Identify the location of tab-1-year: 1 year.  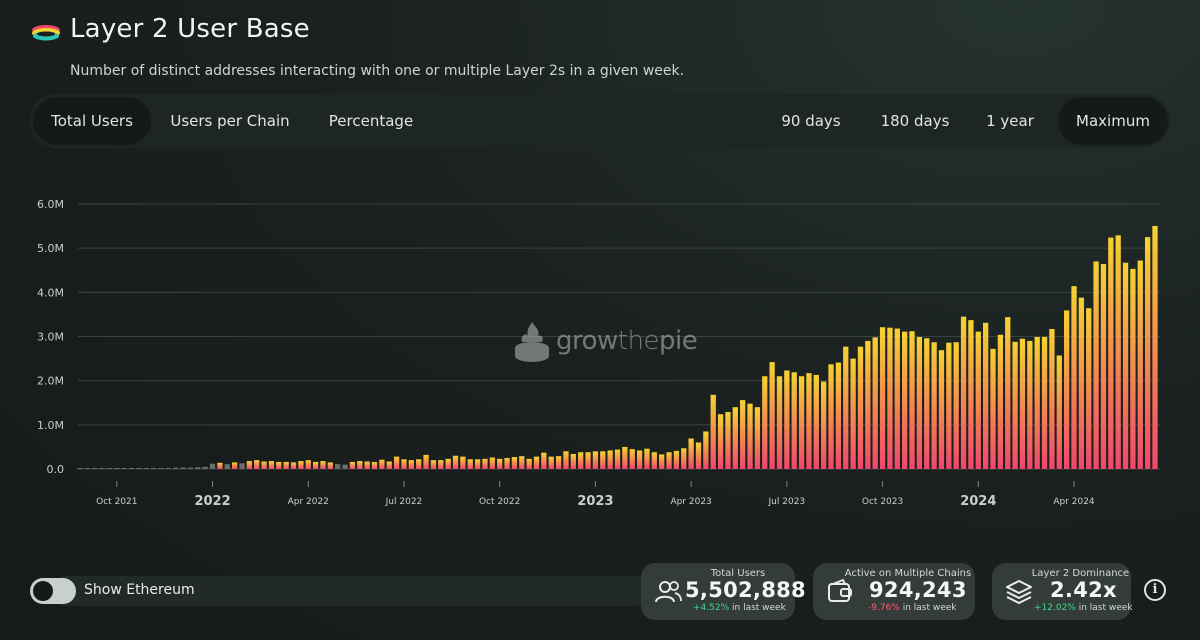
(1010, 121).